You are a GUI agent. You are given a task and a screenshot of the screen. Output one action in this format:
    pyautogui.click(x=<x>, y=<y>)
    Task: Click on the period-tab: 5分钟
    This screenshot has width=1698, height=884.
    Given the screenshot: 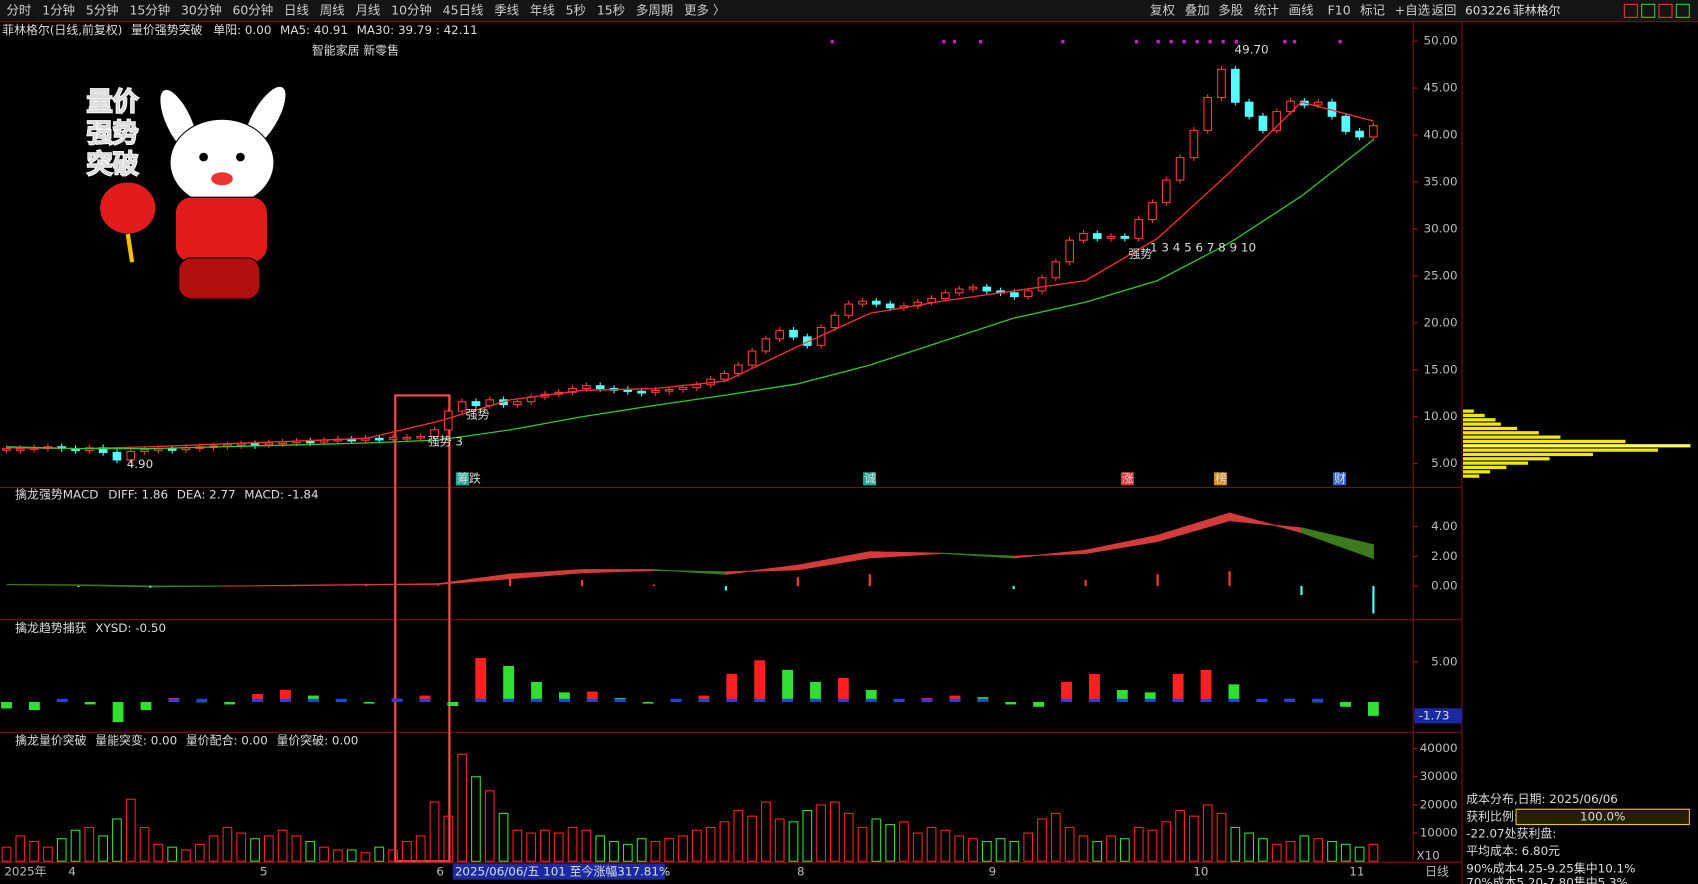 What is the action you would take?
    pyautogui.click(x=102, y=9)
    